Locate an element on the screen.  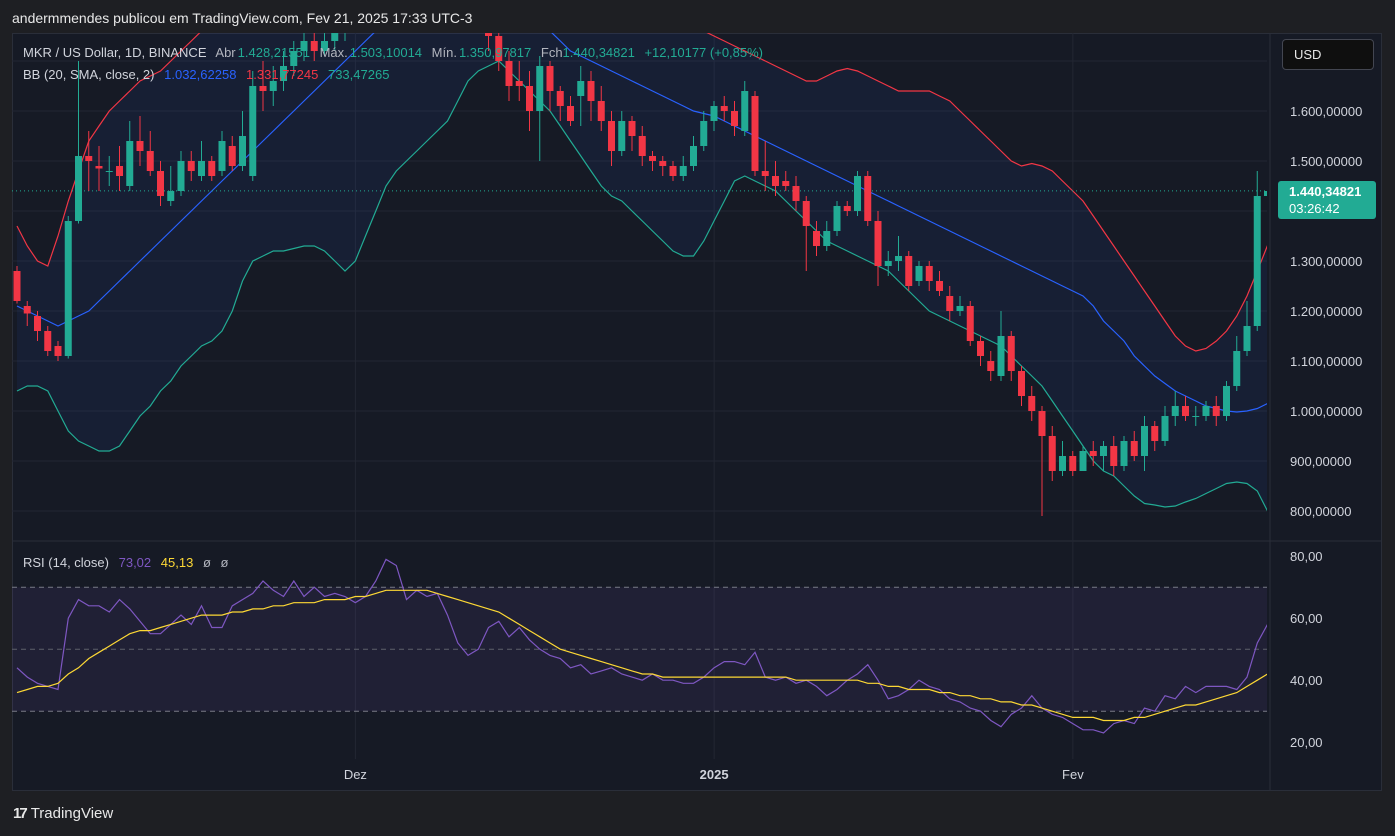
rsi-ma-value: 45,13 is located at coordinates (177, 562).